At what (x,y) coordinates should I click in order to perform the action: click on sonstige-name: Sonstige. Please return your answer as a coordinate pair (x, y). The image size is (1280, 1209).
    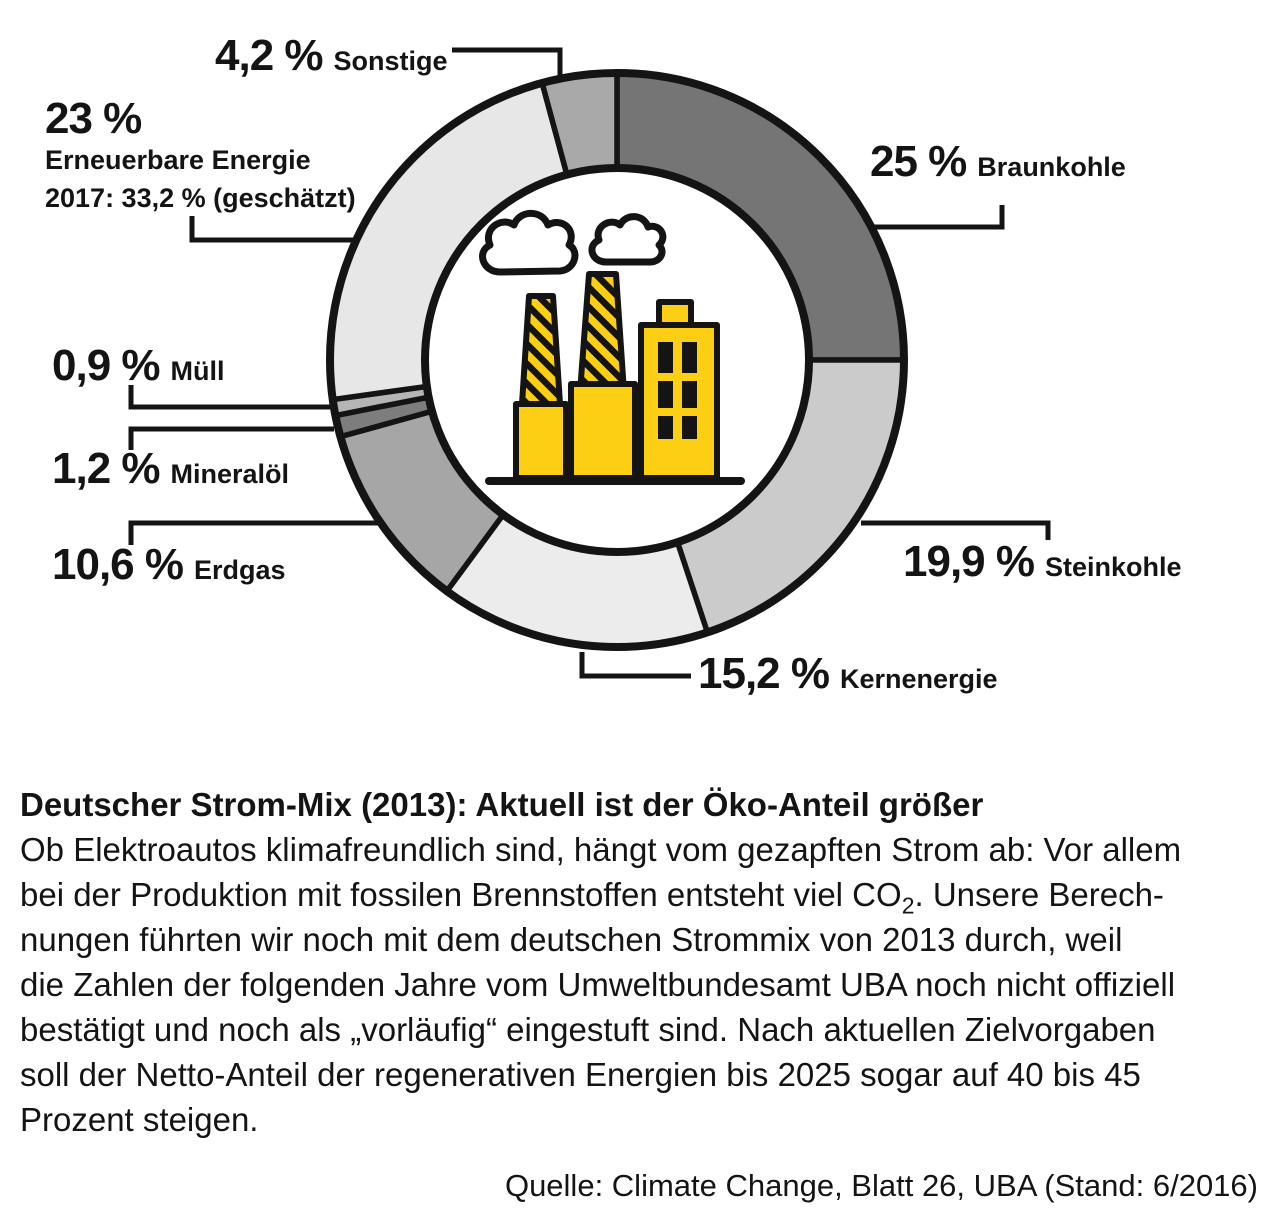
    Looking at the image, I should click on (390, 61).